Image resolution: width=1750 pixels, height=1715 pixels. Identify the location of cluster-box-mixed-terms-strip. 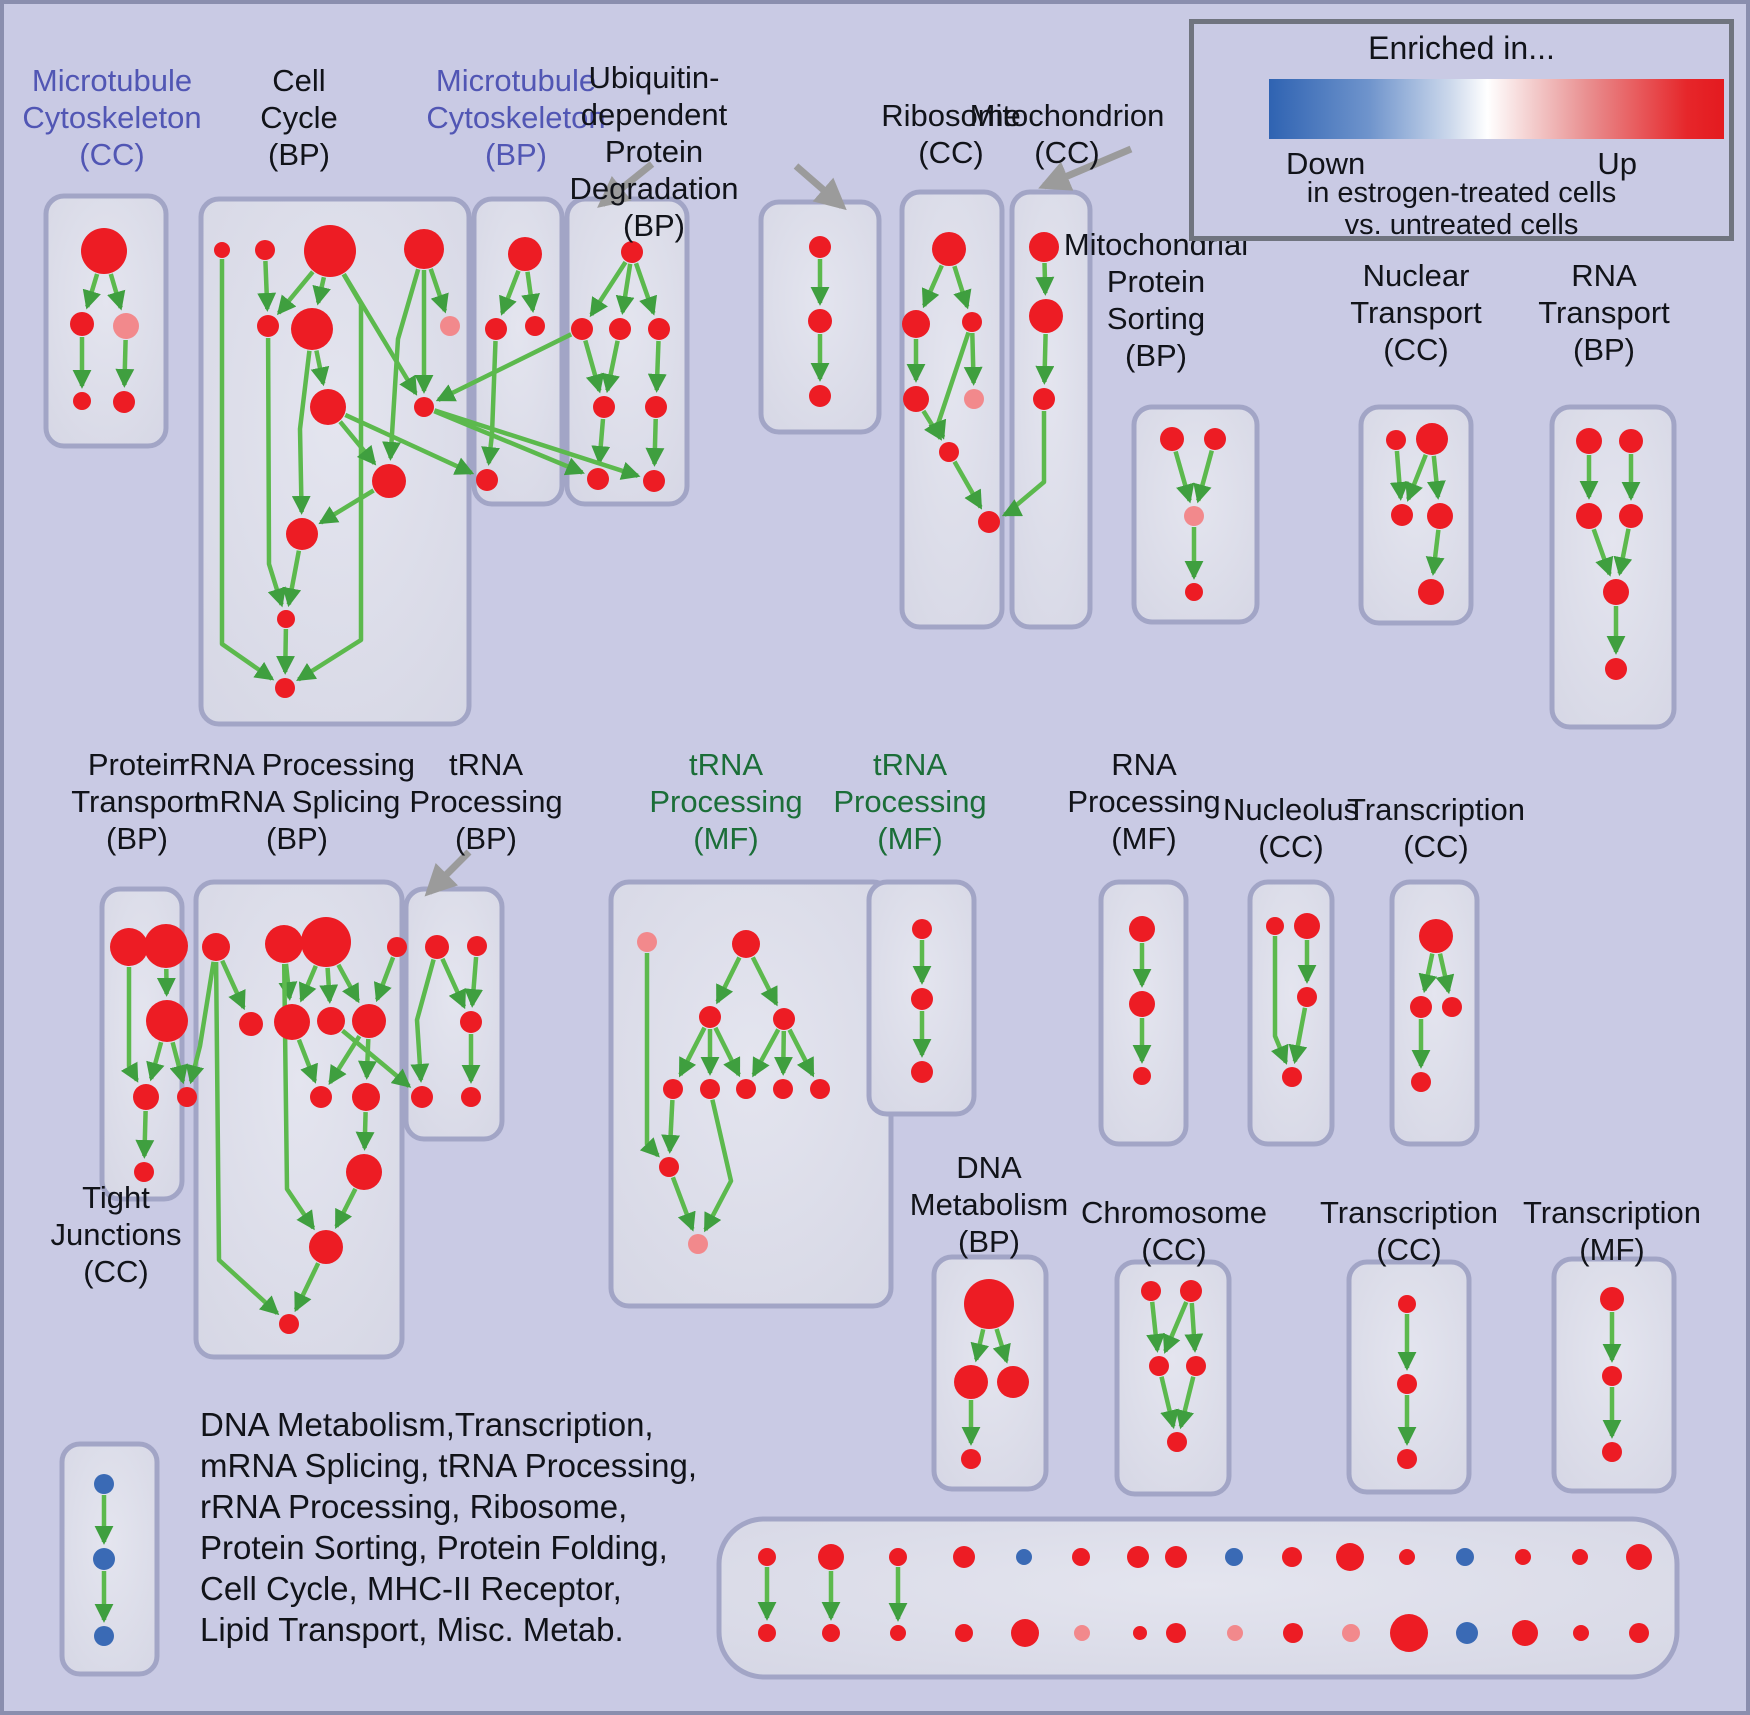
(1198, 1598).